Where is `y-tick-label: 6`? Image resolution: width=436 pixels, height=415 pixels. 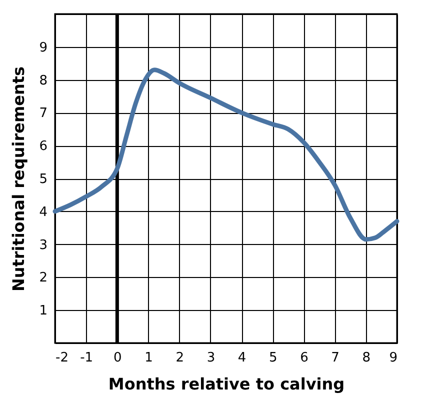 y-tick-label: 6 is located at coordinates (43, 146).